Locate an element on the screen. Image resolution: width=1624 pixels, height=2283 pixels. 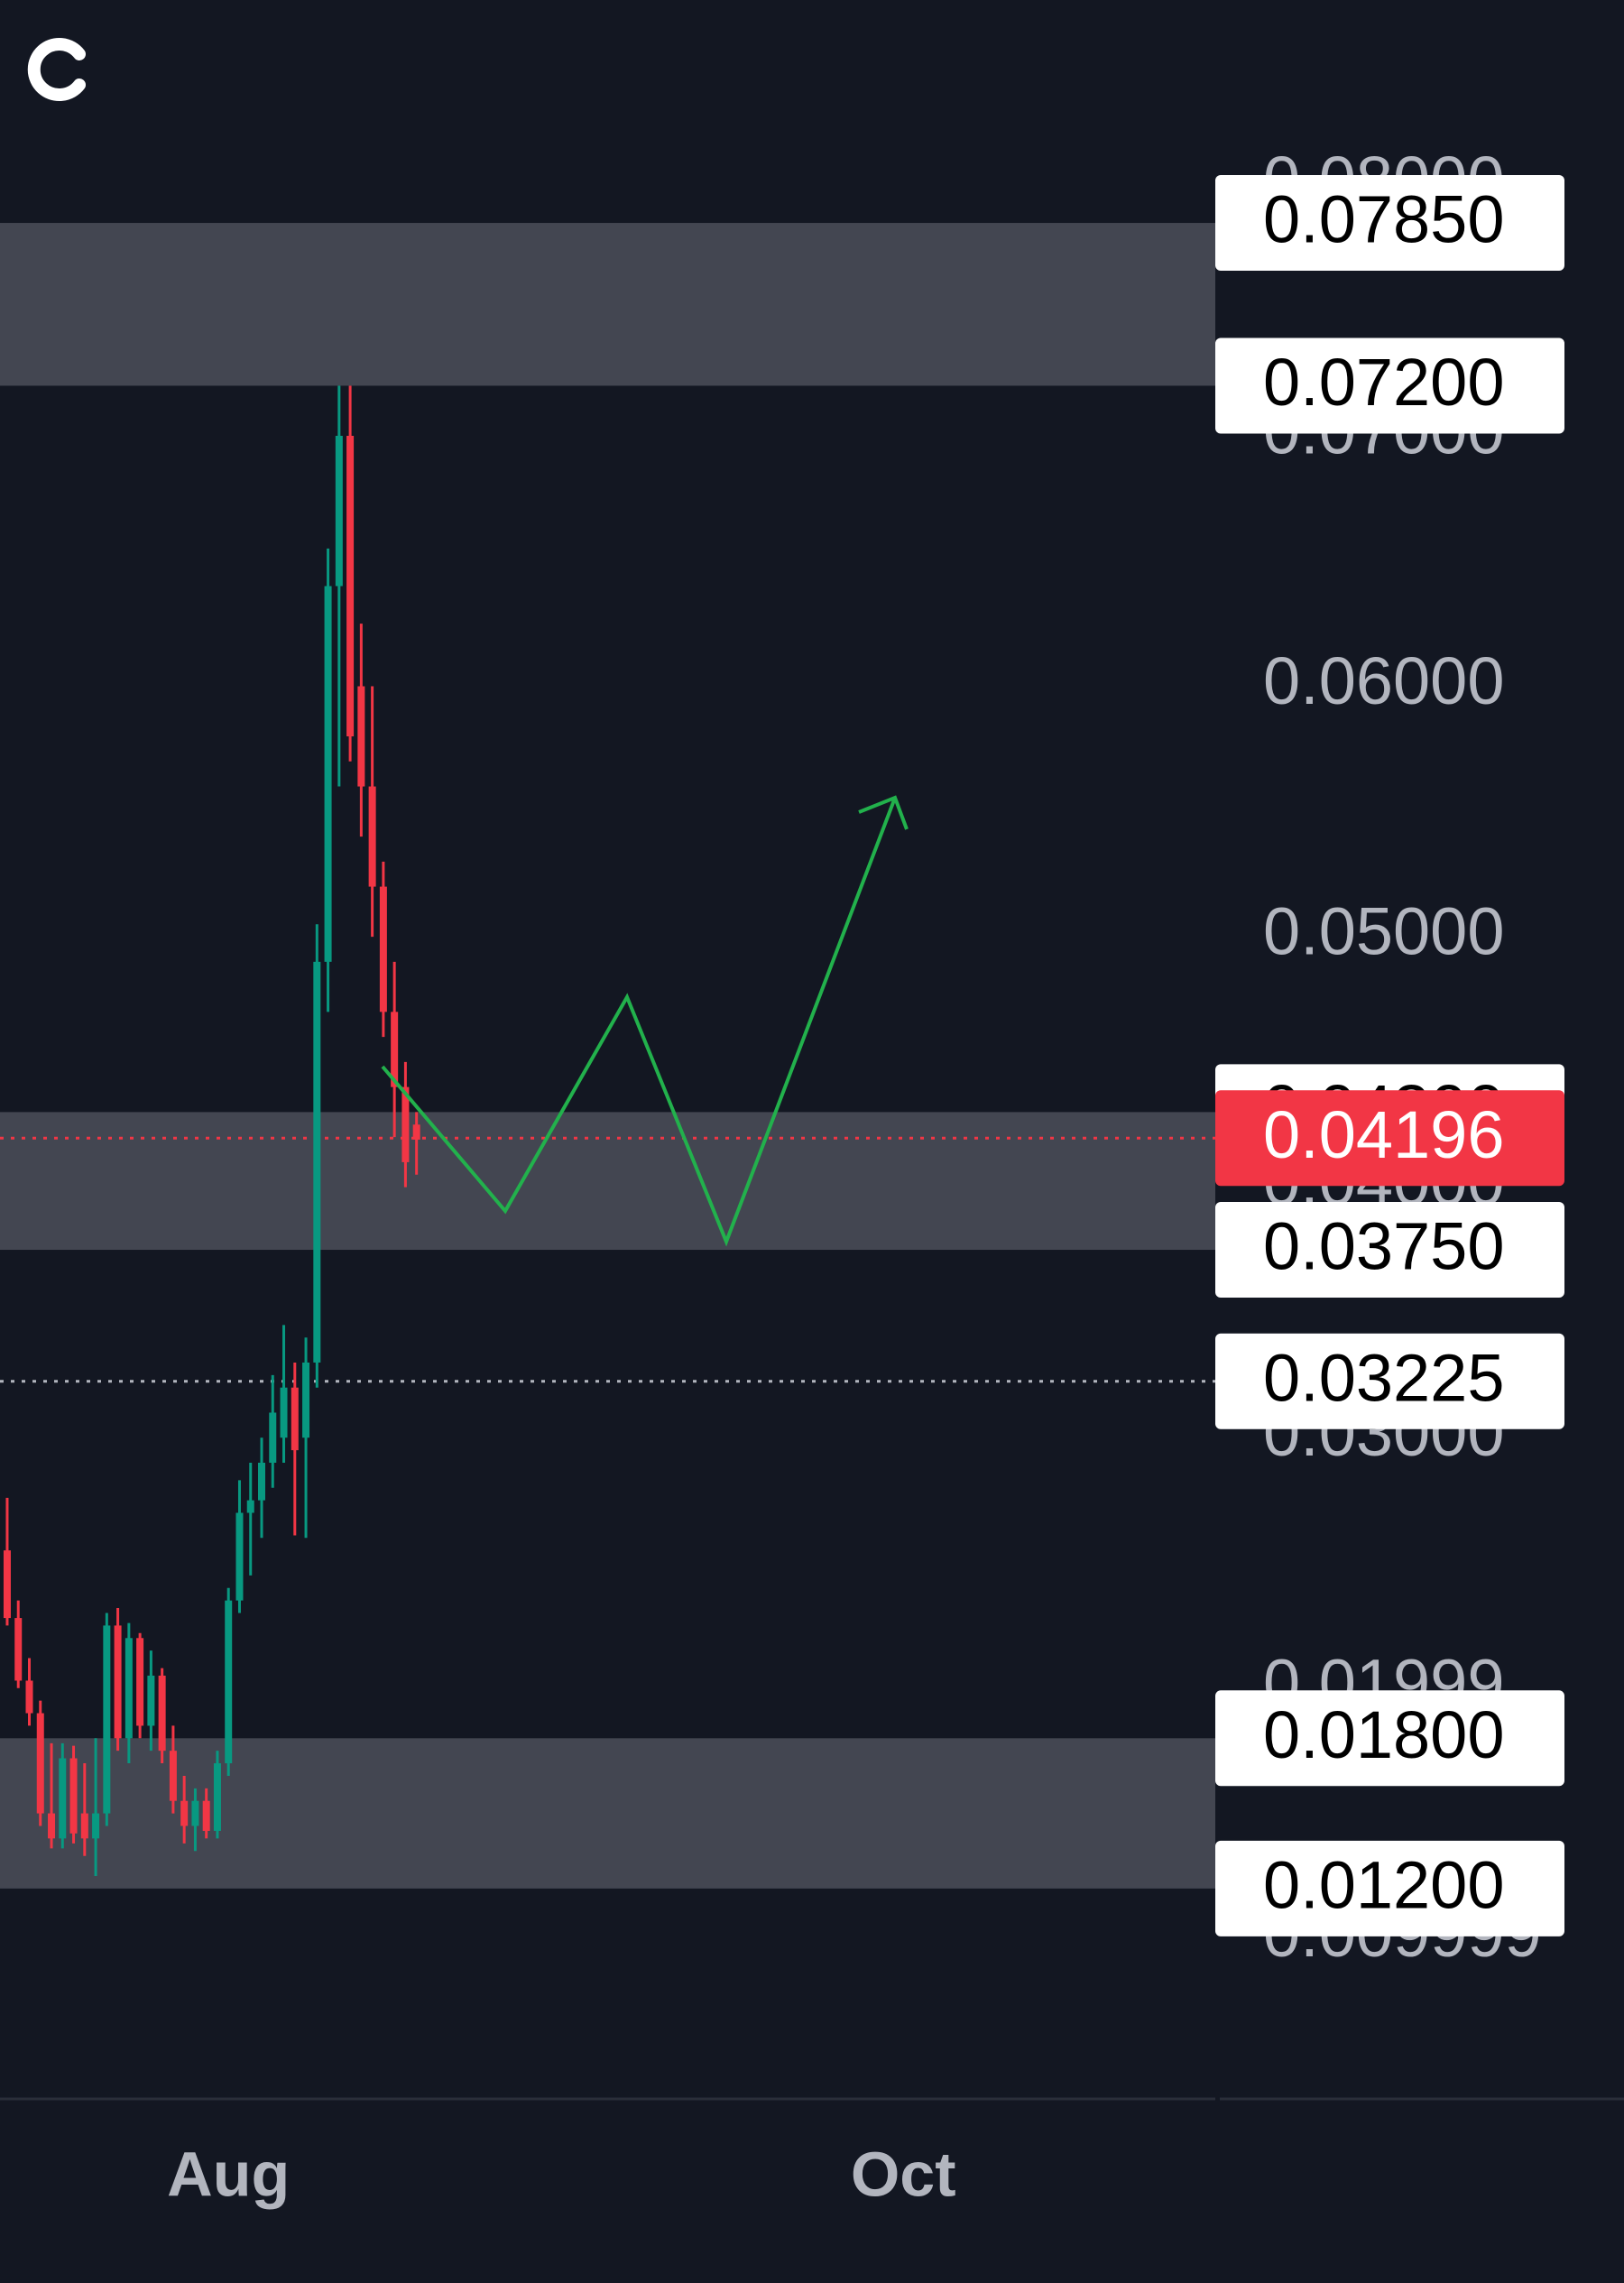
y-tick-label: 0.06000 is located at coordinates (1384, 680).